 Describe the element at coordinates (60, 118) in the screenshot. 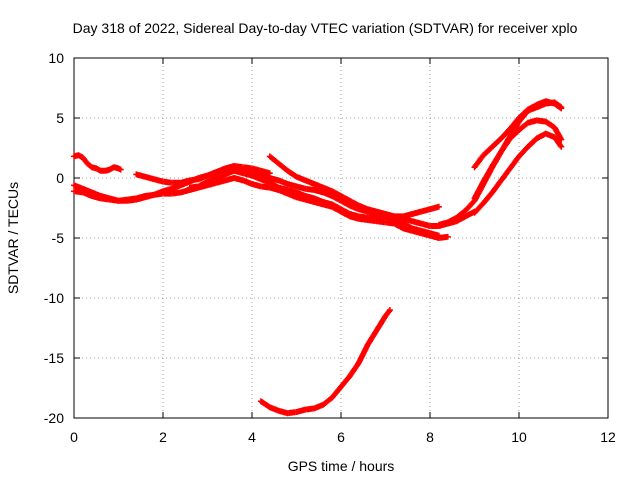

I see `y-tick-label: 5` at that location.